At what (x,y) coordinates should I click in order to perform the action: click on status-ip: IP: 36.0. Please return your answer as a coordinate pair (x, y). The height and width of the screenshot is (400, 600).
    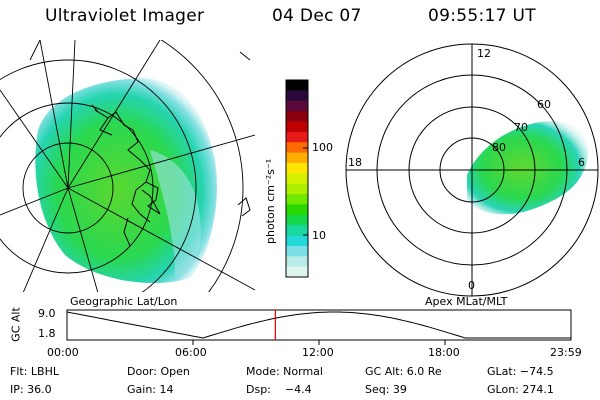
    Looking at the image, I should click on (31, 389).